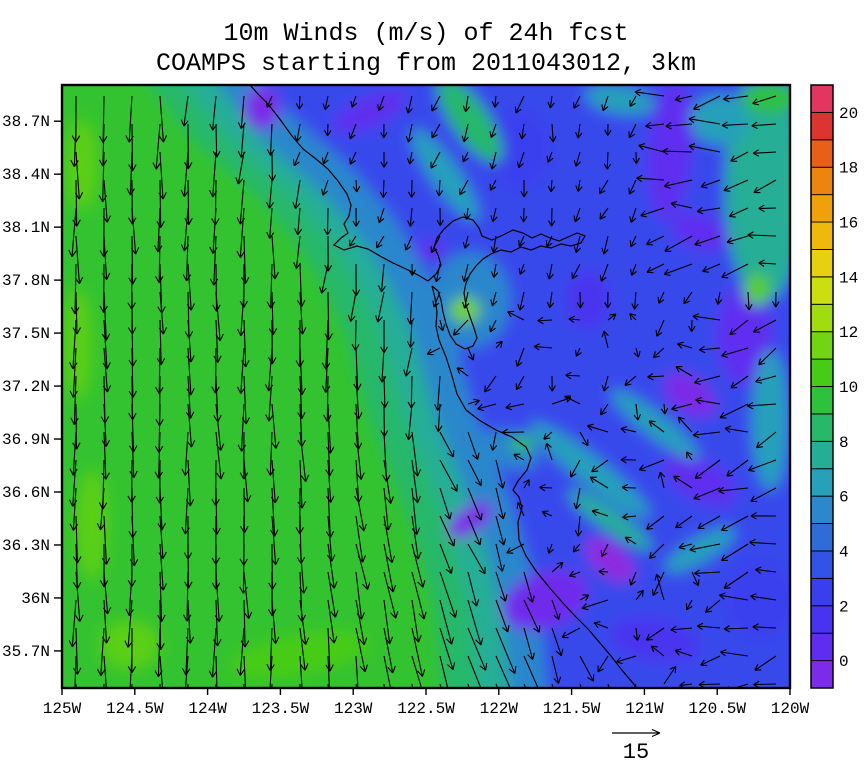 The height and width of the screenshot is (770, 864). Describe the element at coordinates (26, 387) in the screenshot. I see `y-tick-label: 37.2N` at that location.